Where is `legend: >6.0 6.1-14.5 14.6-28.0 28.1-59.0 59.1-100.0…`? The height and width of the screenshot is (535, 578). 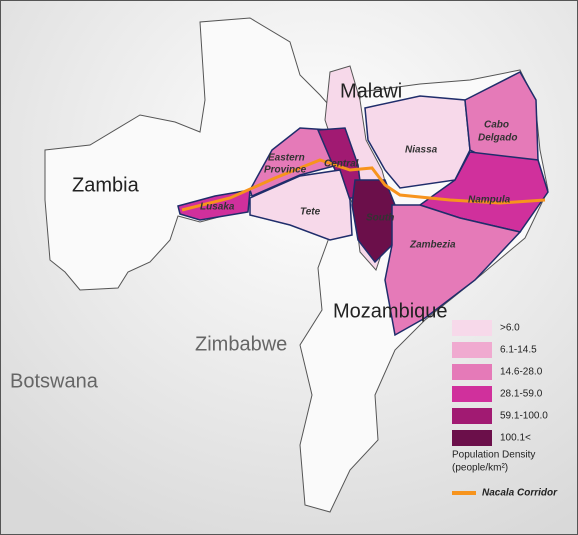
legend: >6.0 6.1-14.5 14.6-28.0 28.1-59.0 59.1-100.0… is located at coordinates (500, 407).